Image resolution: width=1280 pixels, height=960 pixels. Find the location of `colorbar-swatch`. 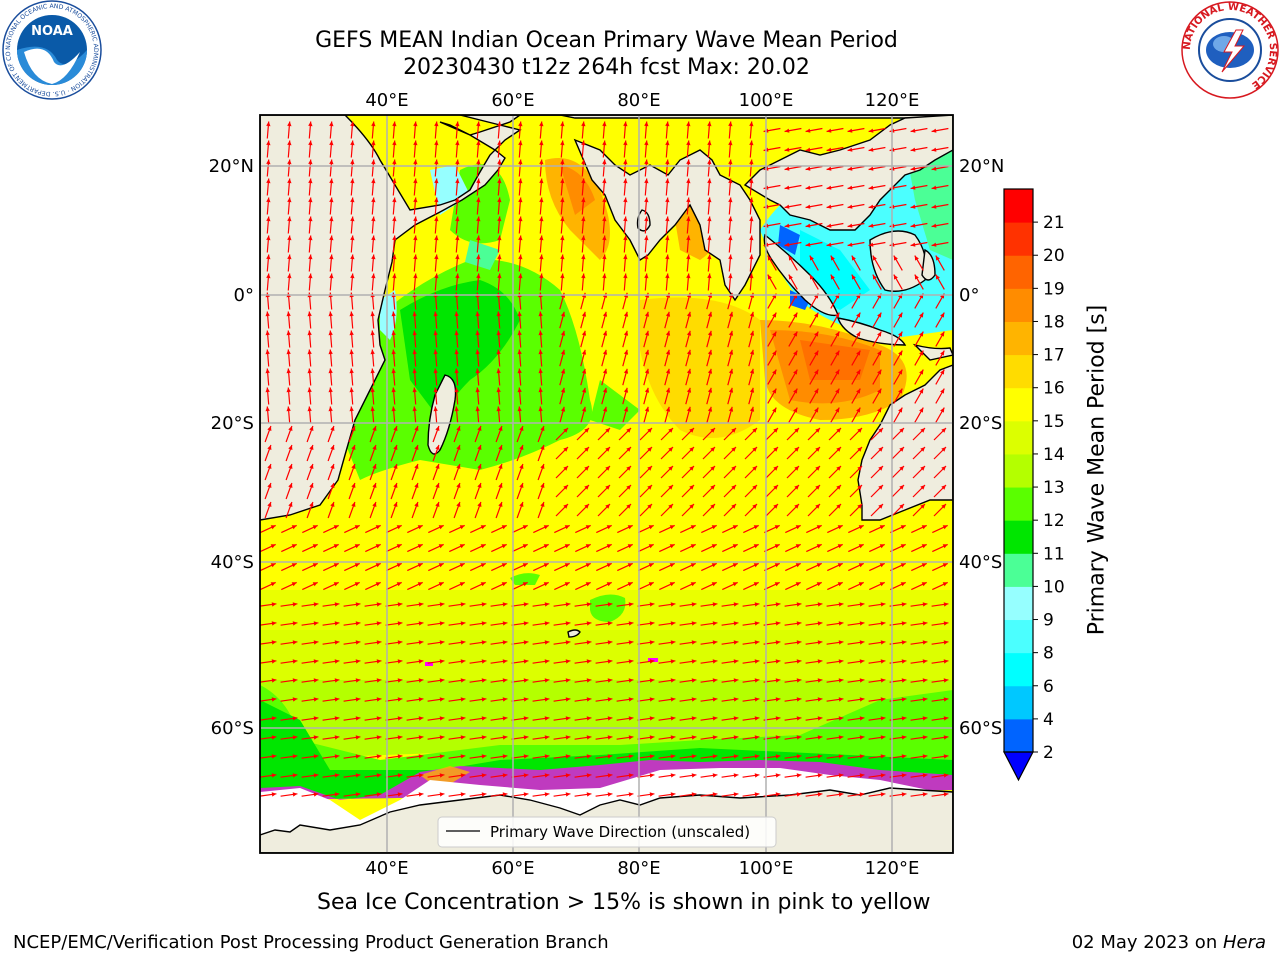

colorbar-swatch is located at coordinates (1018, 570).